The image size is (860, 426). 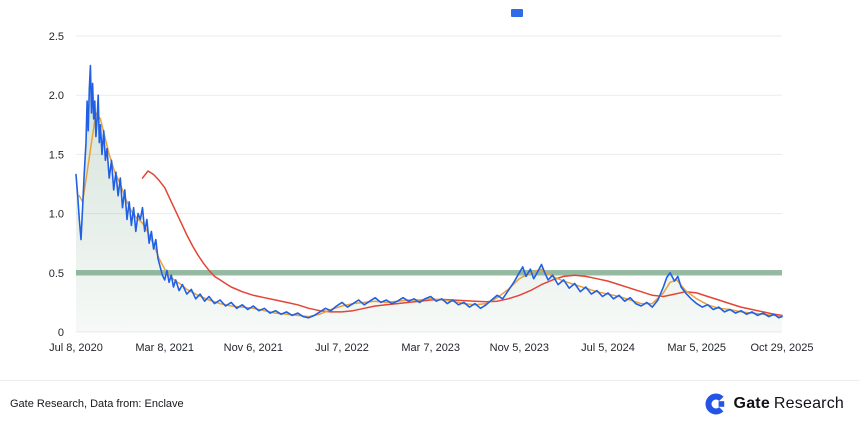 What do you see at coordinates (56, 215) in the screenshot?
I see `y-axis-tick-label: 1.0` at bounding box center [56, 215].